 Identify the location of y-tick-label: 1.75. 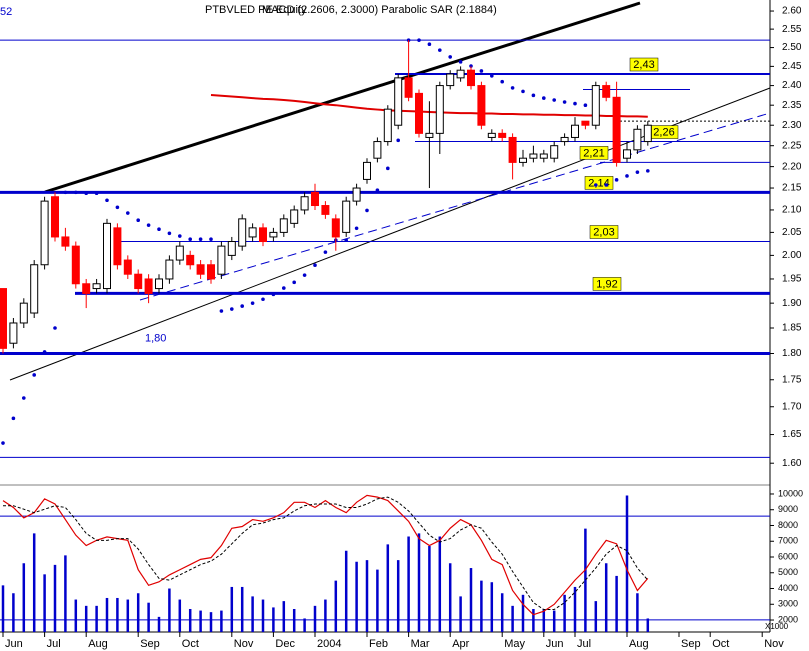
(792, 379).